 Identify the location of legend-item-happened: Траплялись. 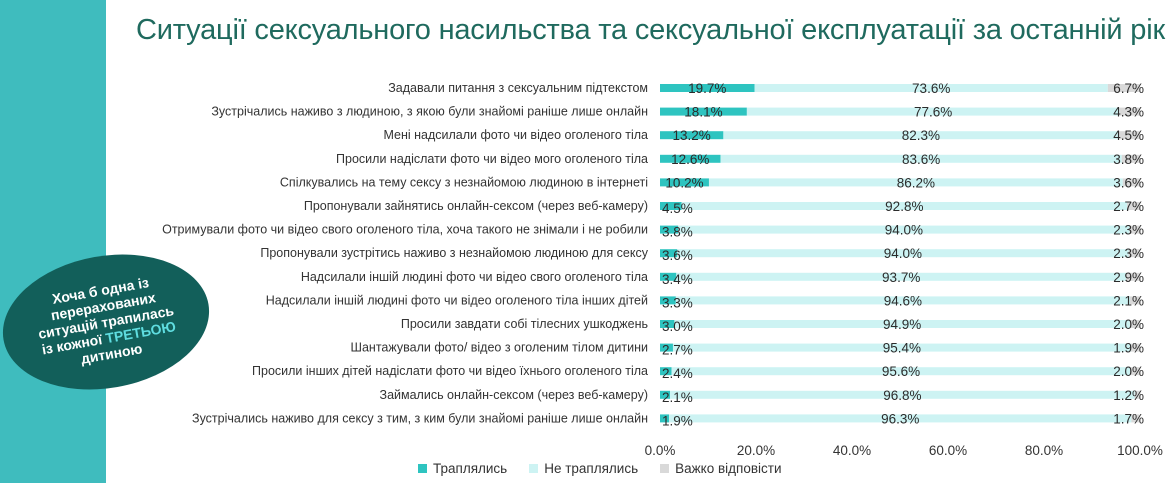
(462, 468).